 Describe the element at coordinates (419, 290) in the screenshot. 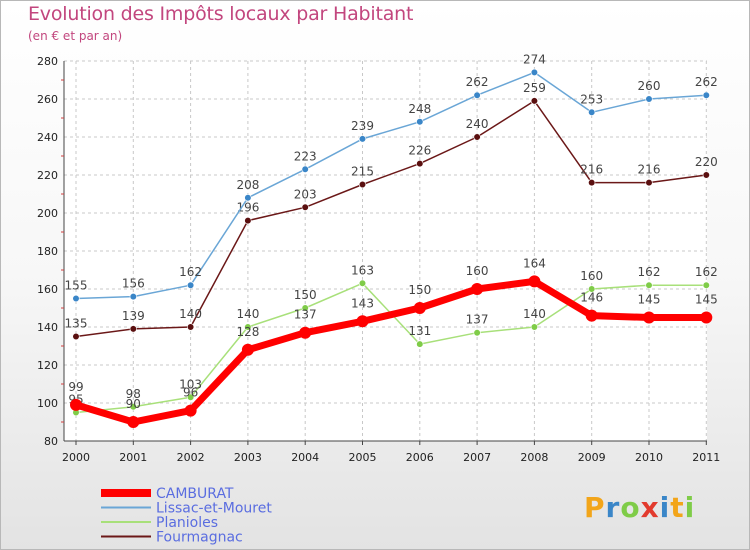

I see `data-label: 150` at that location.